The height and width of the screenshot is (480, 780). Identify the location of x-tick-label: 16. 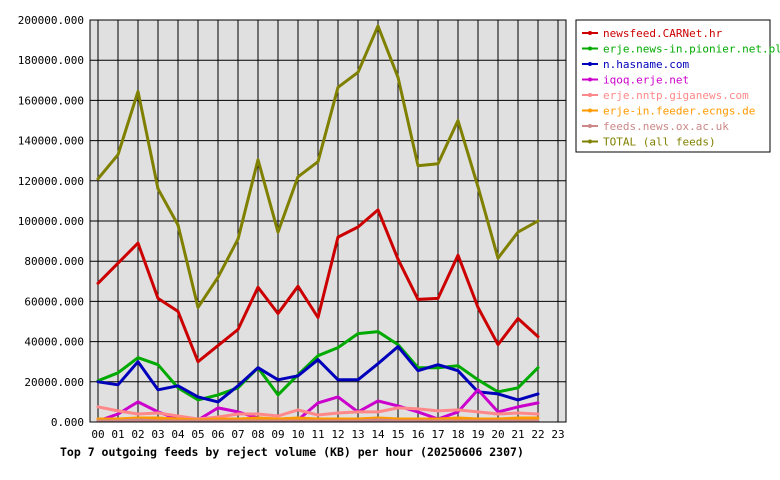
(417, 434).